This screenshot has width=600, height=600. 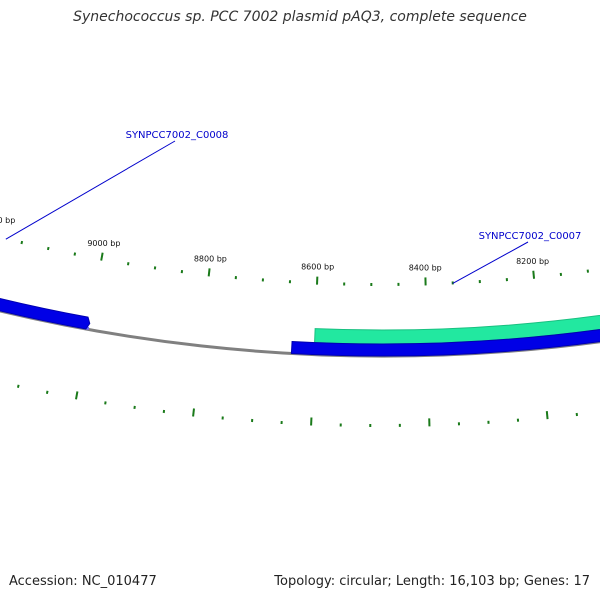 I want to click on inner-tick-ring, so click(x=297, y=405).